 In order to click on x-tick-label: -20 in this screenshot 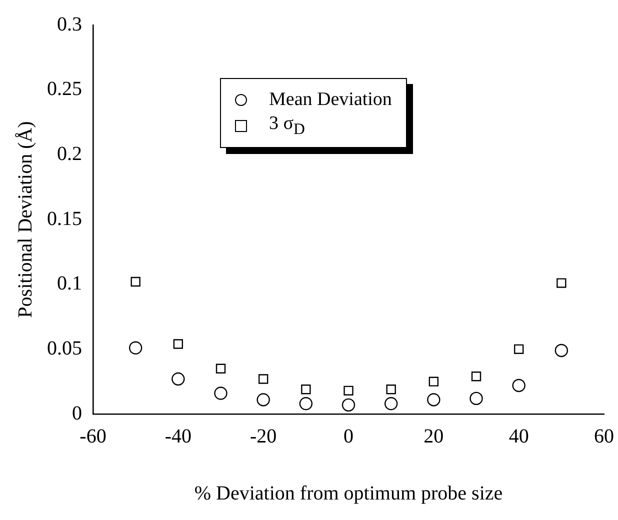, I will do `click(263, 436)`.